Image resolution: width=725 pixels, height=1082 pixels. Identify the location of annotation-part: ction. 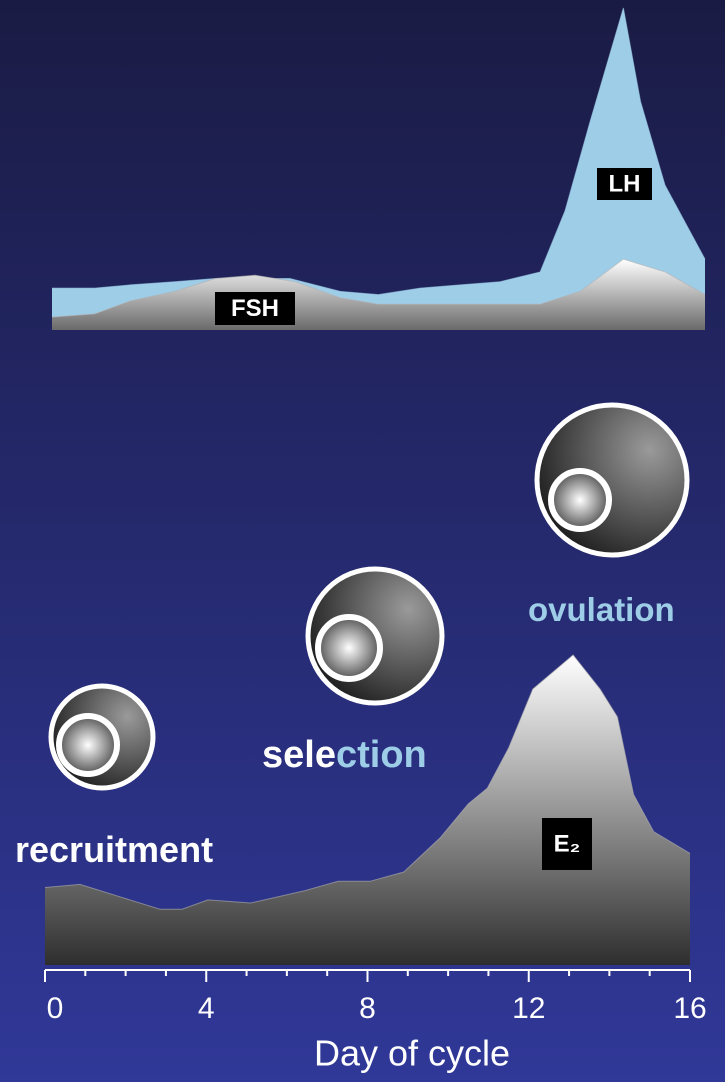
(381, 755).